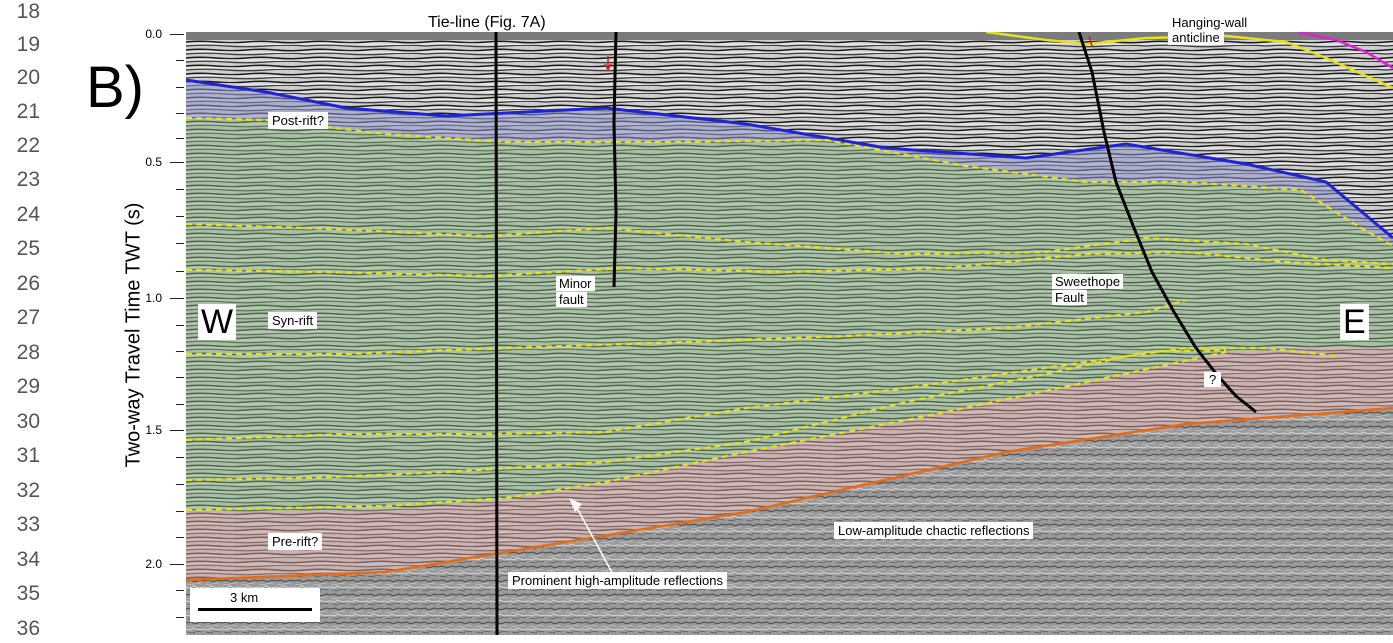 This screenshot has width=1393, height=643. Describe the element at coordinates (575, 283) in the screenshot. I see `minor-fault-label-line1: Minor` at that location.